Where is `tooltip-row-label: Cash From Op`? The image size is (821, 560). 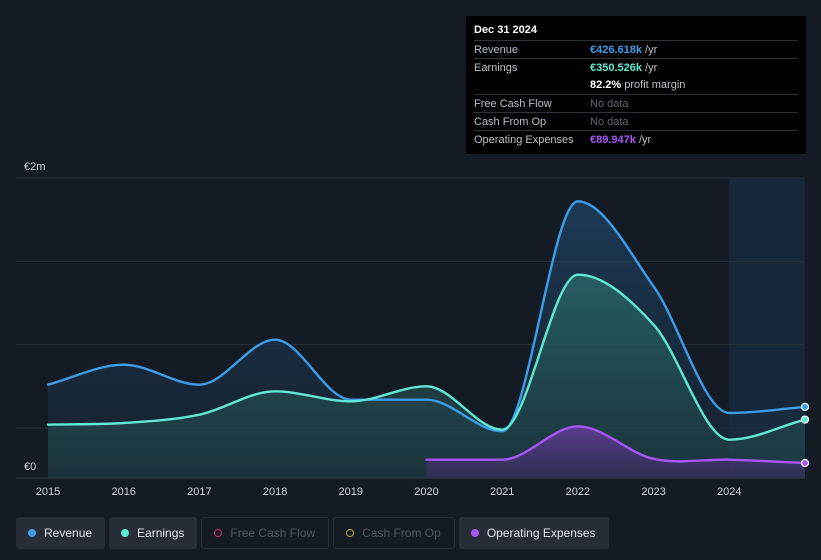 tooltip-row-label: Cash From Op is located at coordinates (510, 121).